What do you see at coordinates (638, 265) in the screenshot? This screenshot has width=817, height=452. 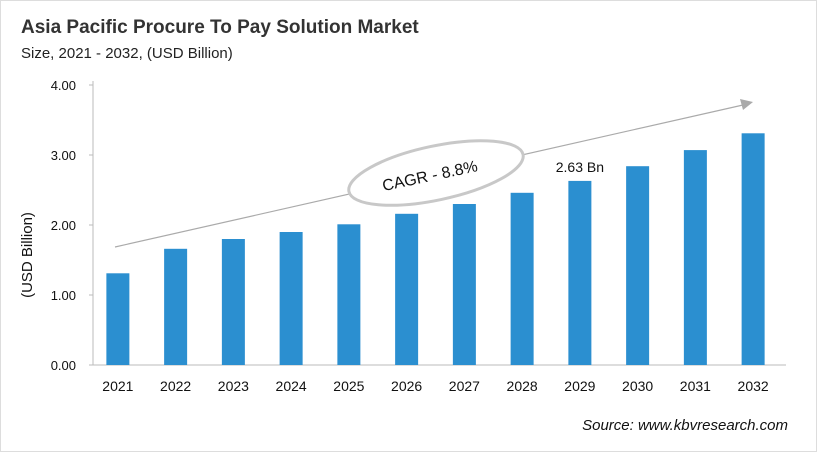 I see `bar-2030` at bounding box center [638, 265].